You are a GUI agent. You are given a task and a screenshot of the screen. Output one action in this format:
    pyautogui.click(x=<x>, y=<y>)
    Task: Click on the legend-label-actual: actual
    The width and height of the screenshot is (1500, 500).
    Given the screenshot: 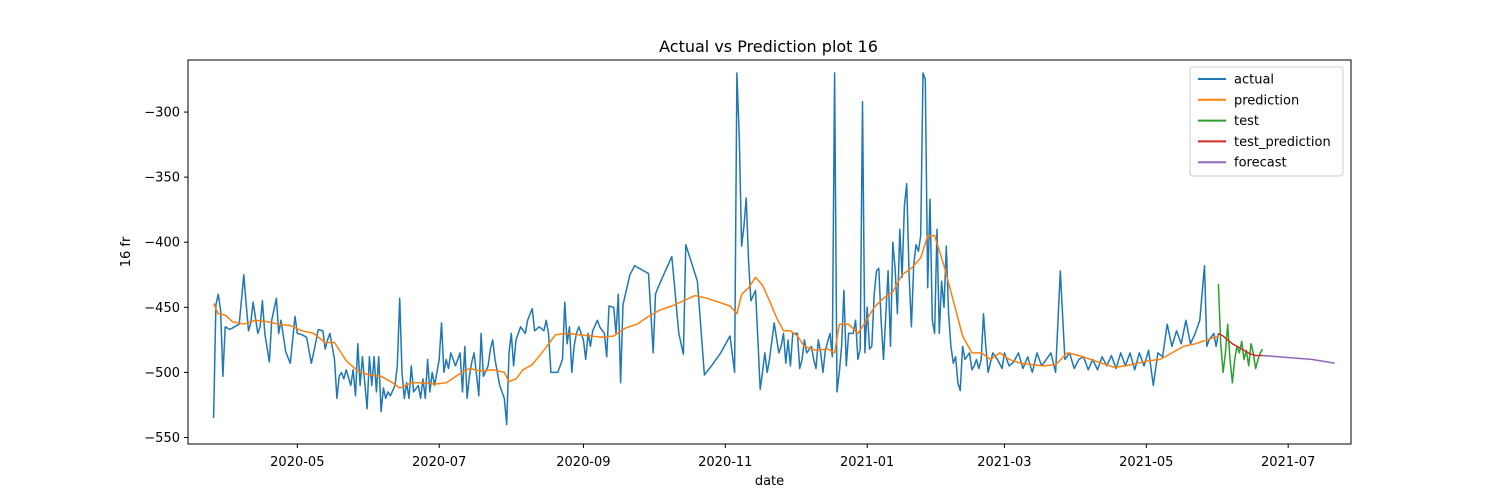 What is the action you would take?
    pyautogui.click(x=1254, y=80)
    